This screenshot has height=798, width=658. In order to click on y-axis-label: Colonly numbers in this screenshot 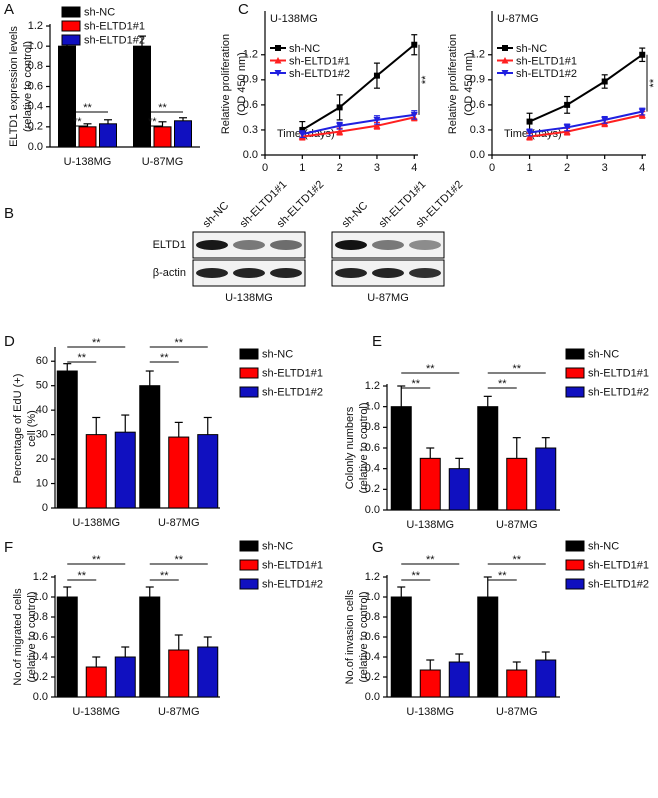, I will do `click(350, 447)`.